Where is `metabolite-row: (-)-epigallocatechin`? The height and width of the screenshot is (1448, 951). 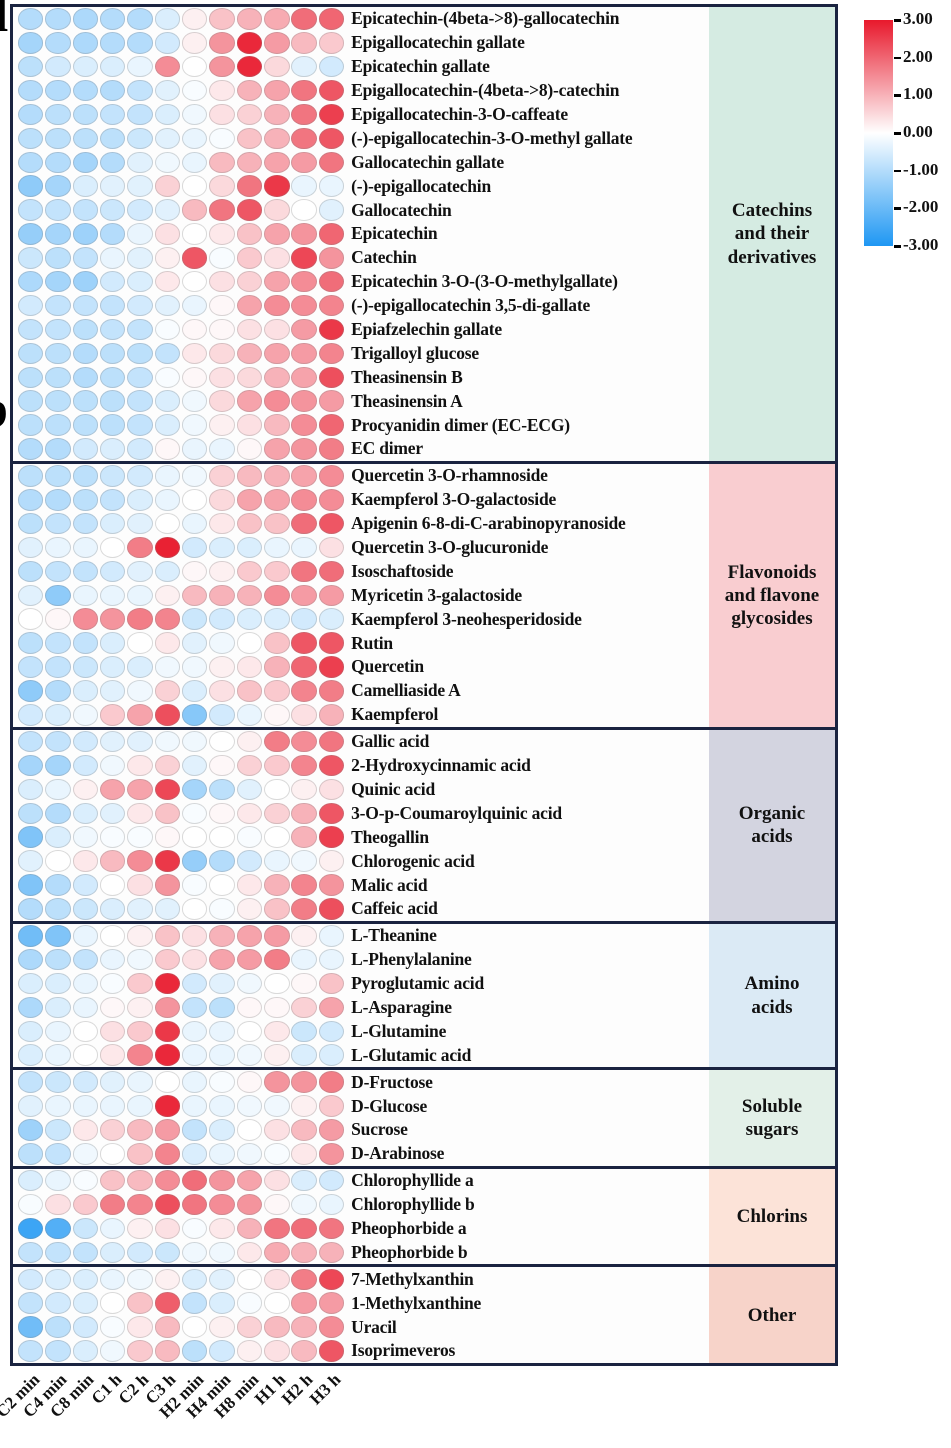 metabolite-row: (-)-epigallocatechin is located at coordinates (424, 186).